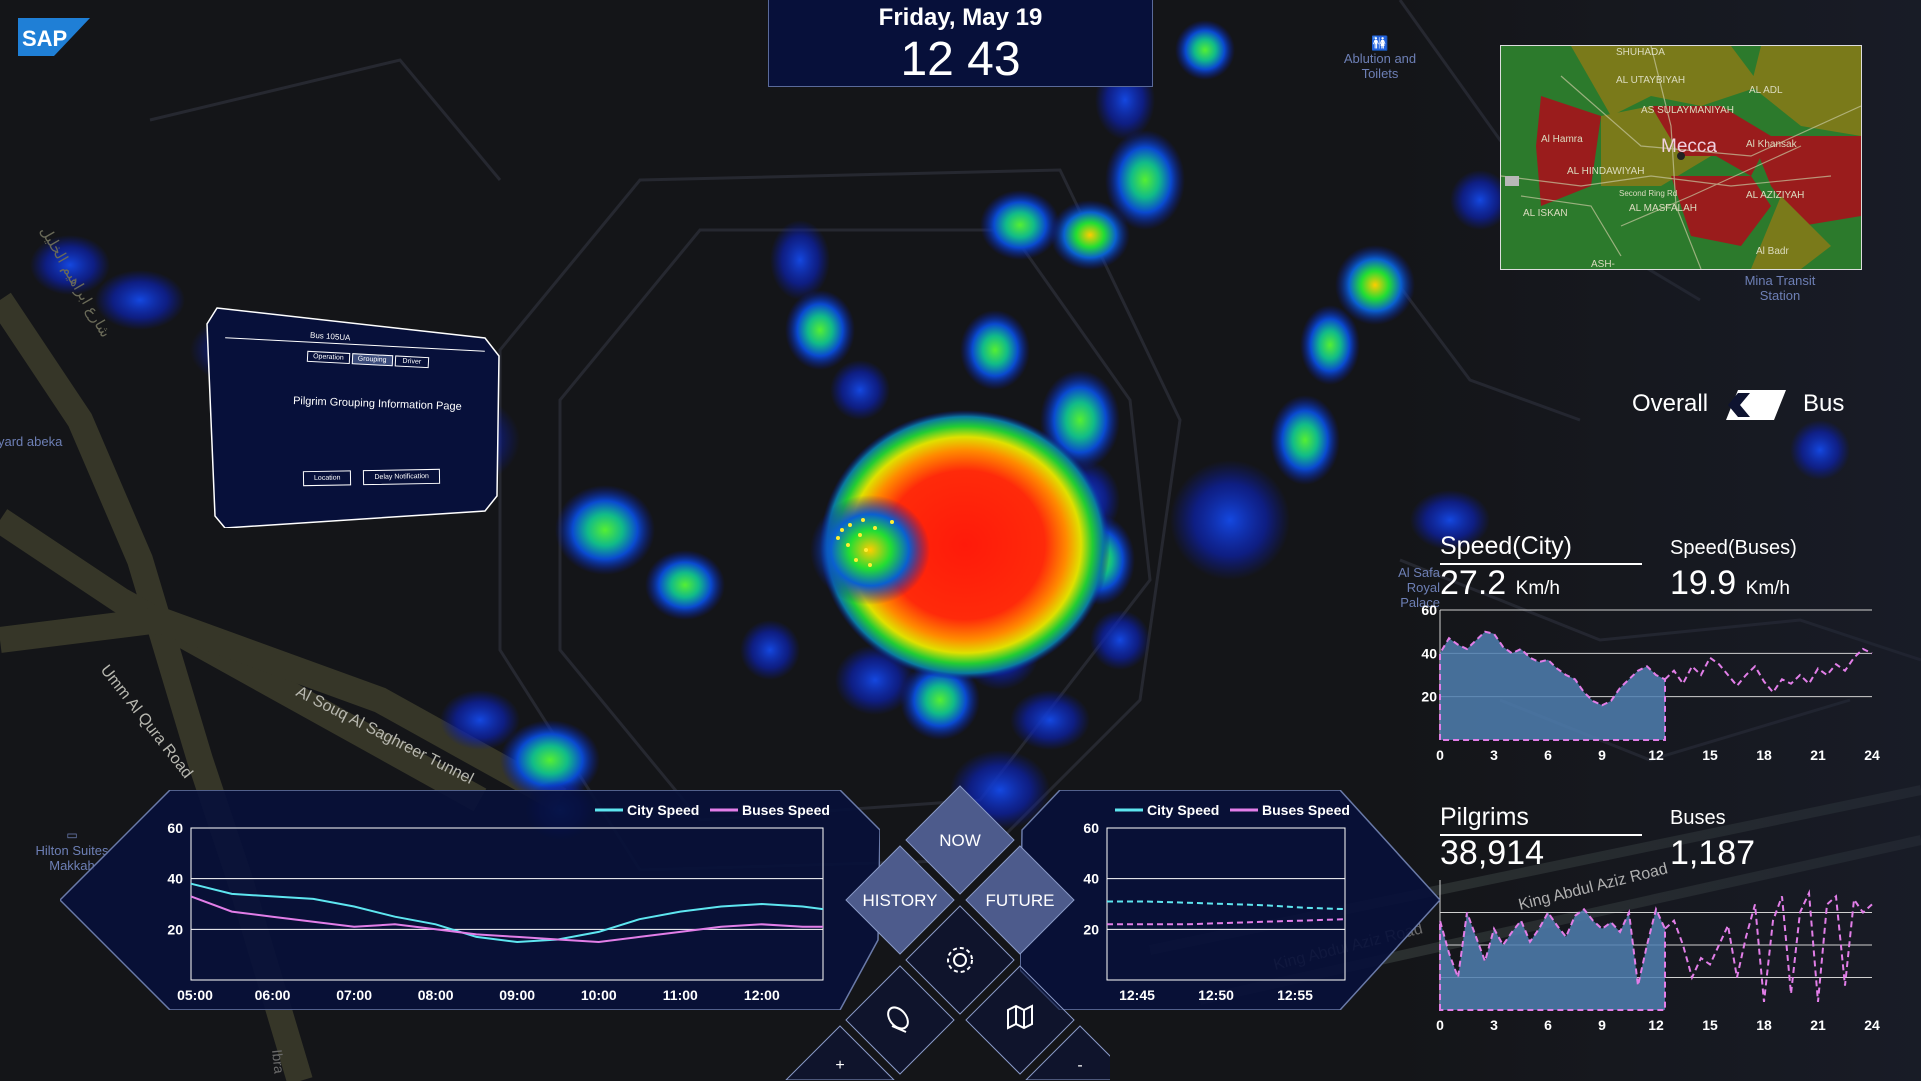 This screenshot has height=1081, width=1921. What do you see at coordinates (1541, 819) in the screenshot?
I see `pilgrims-label: Pilgrims` at bounding box center [1541, 819].